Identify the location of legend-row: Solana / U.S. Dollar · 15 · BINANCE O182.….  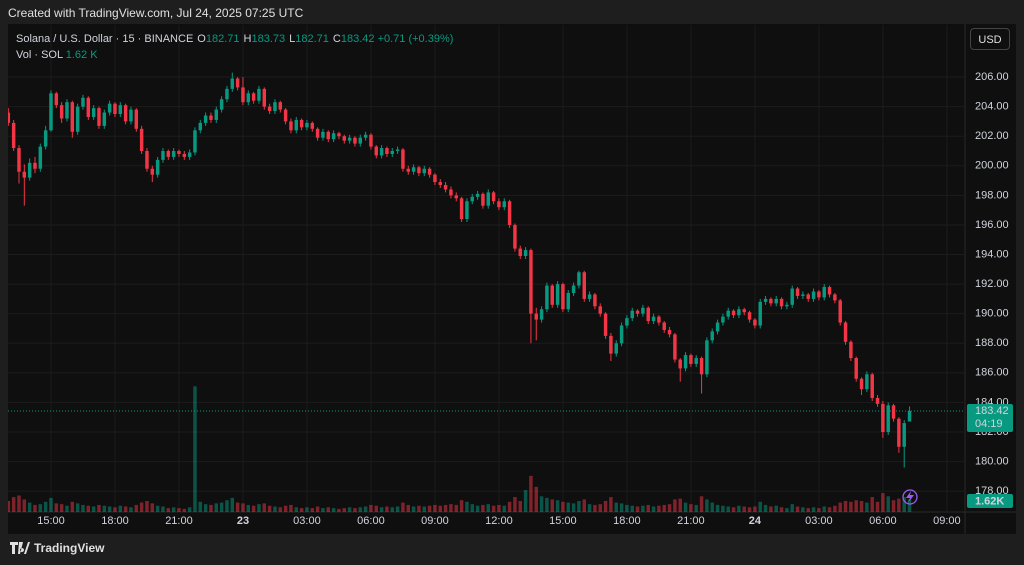
(234, 40).